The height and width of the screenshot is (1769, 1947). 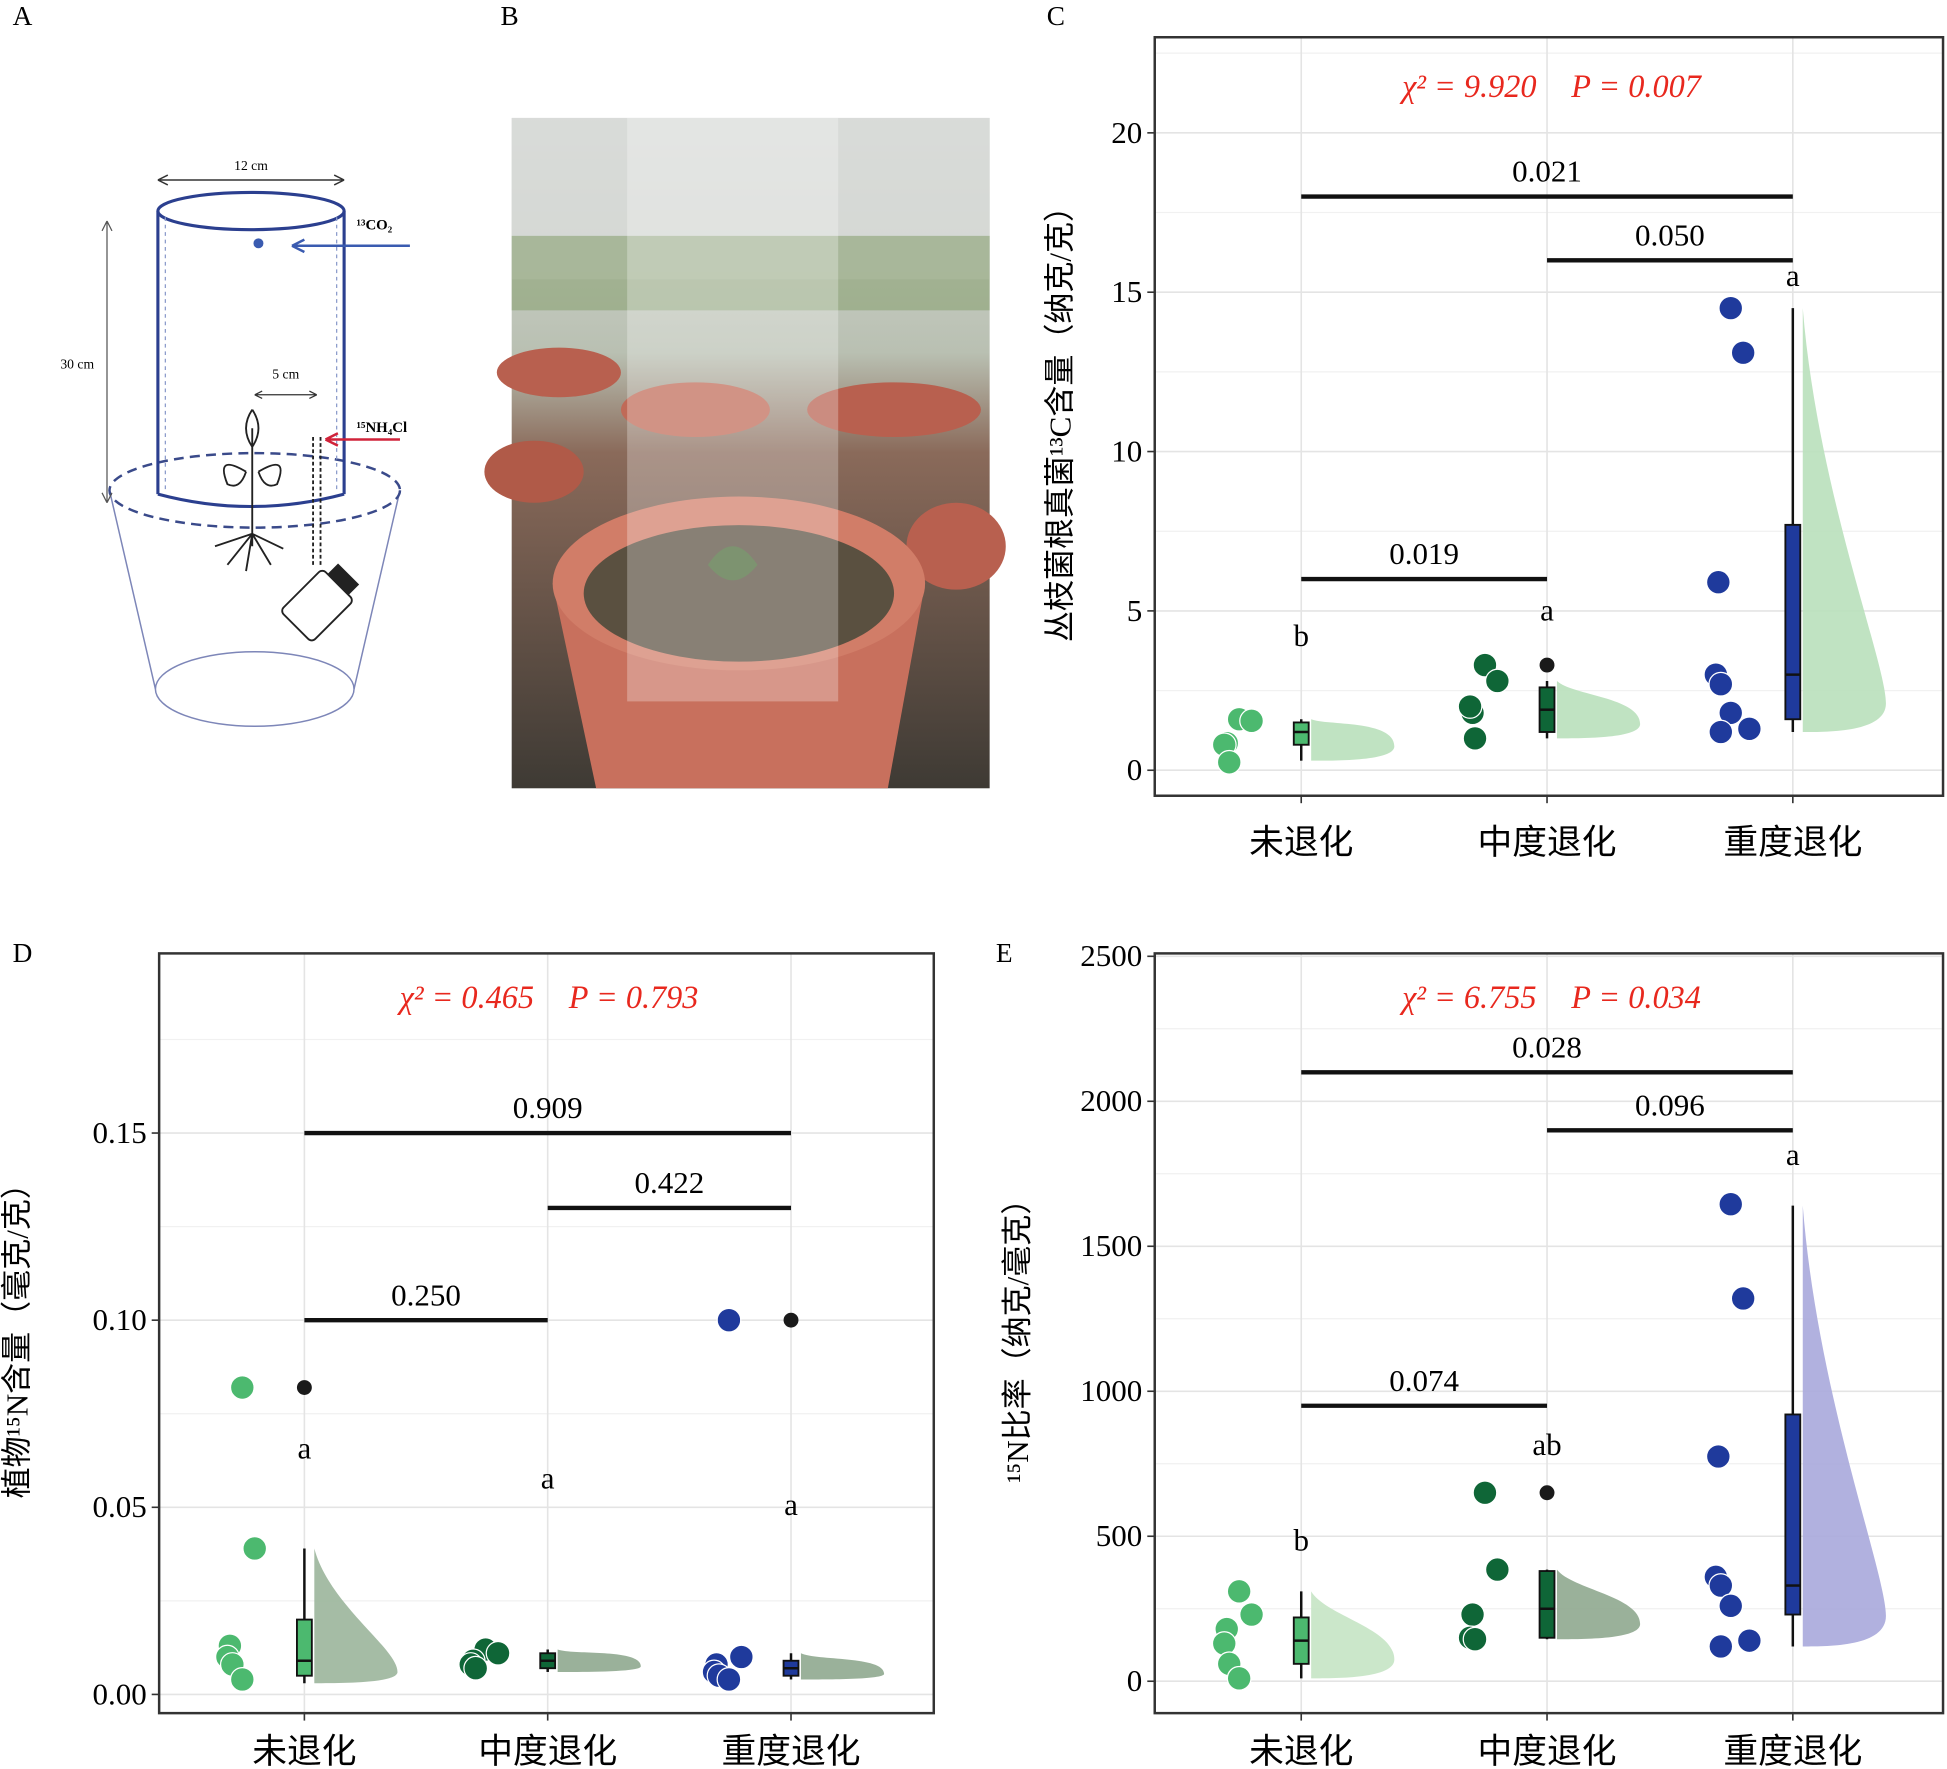 I want to click on significance-letter: b, so click(x=1301, y=1540).